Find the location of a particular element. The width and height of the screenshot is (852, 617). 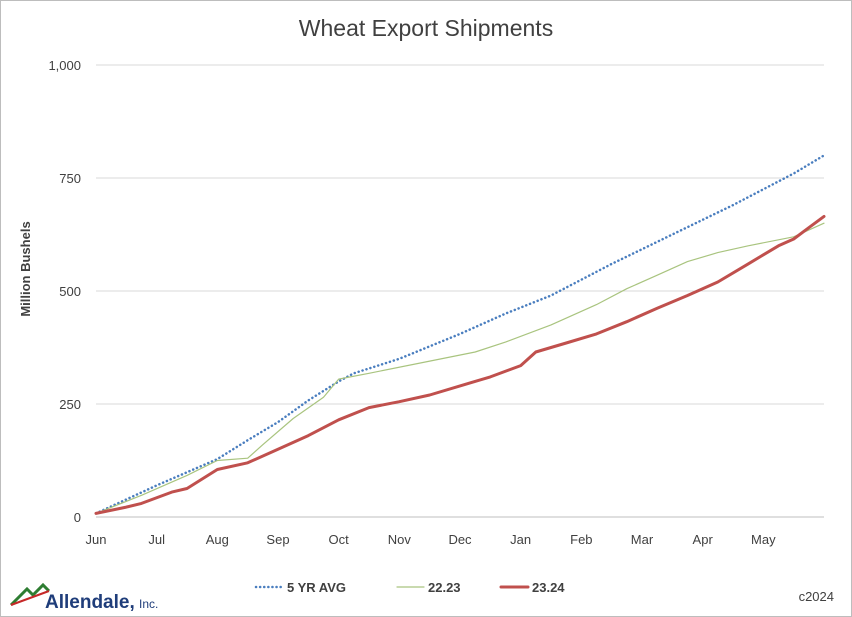

x-tick-label: Aug is located at coordinates (217, 539).